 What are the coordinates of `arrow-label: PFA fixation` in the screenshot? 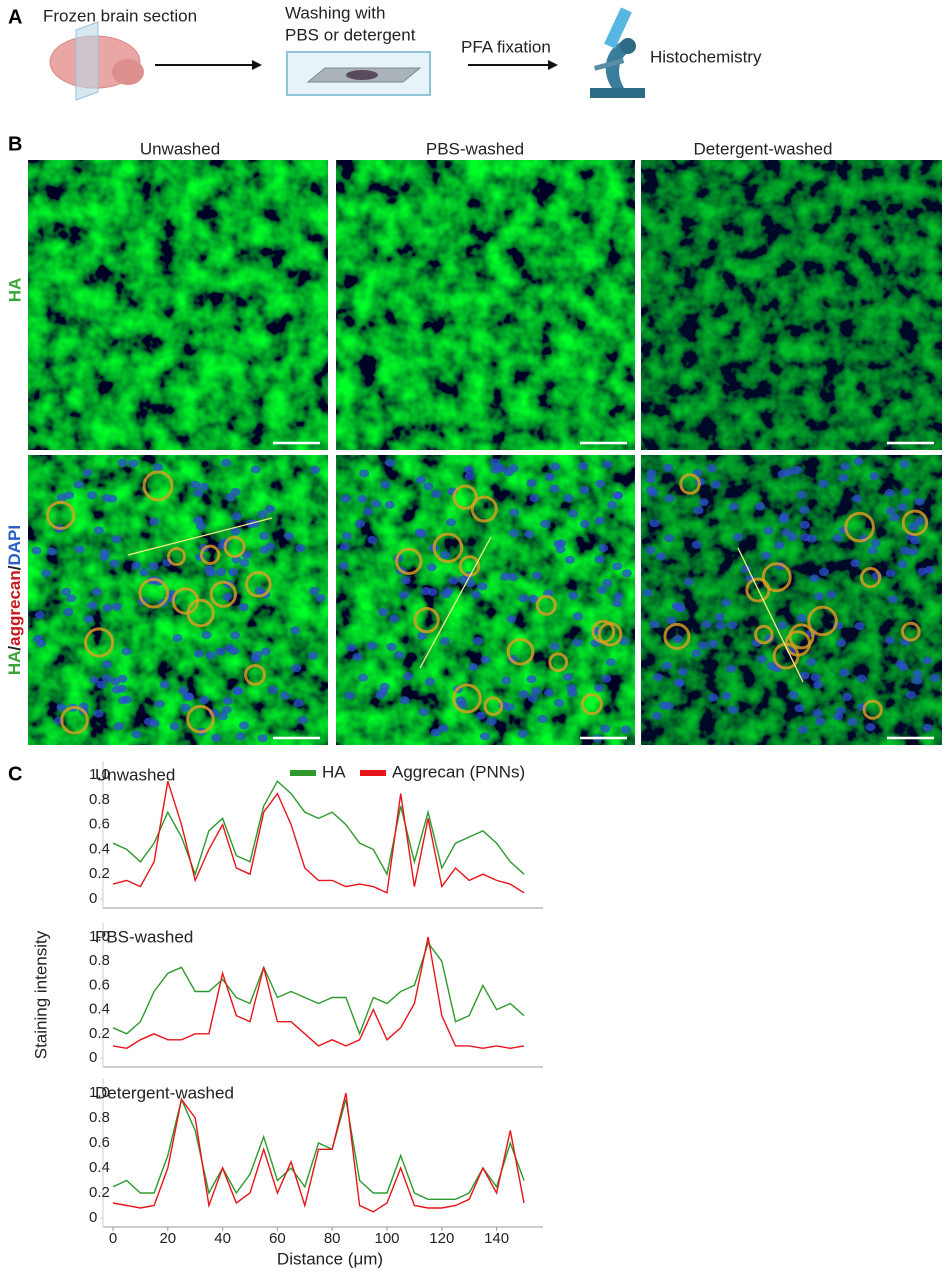 It's located at (506, 46).